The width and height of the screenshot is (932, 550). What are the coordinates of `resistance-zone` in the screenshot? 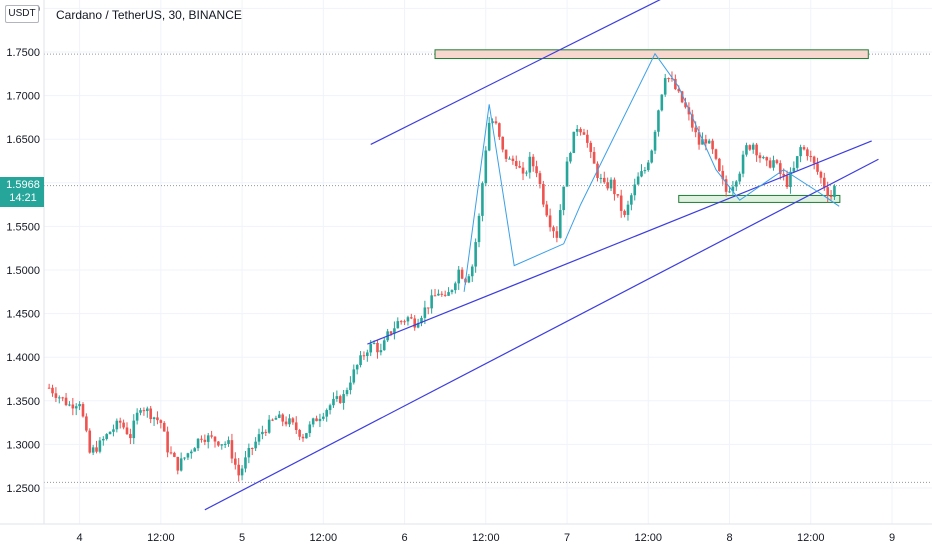 It's located at (651, 54).